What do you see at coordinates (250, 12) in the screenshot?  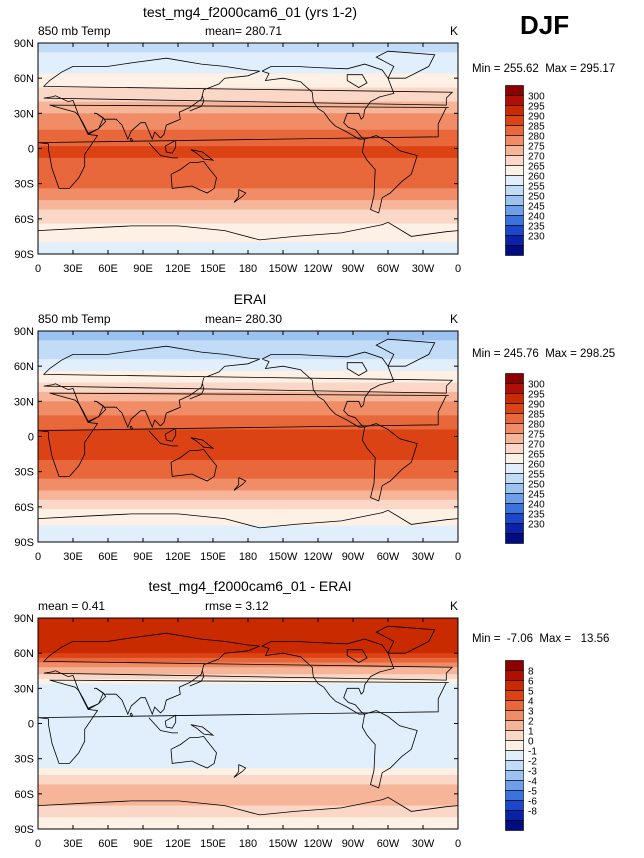 I see `panel-title: test_mg4_f2000cam6_01 (yrs 1-2)` at bounding box center [250, 12].